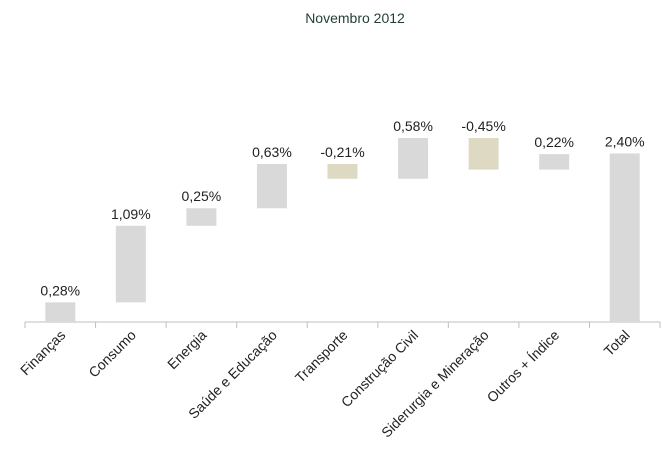  Describe the element at coordinates (60, 290) in the screenshot. I see `value-label: 0,28%` at that location.